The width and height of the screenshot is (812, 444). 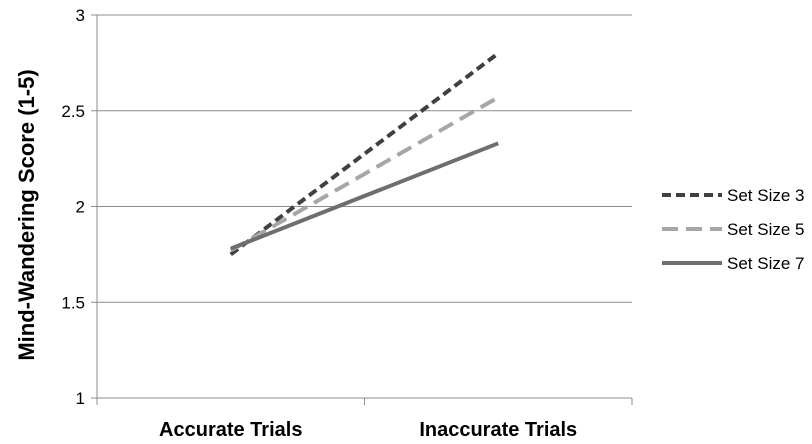 What do you see at coordinates (80, 207) in the screenshot?
I see `y-tick-label: 2` at bounding box center [80, 207].